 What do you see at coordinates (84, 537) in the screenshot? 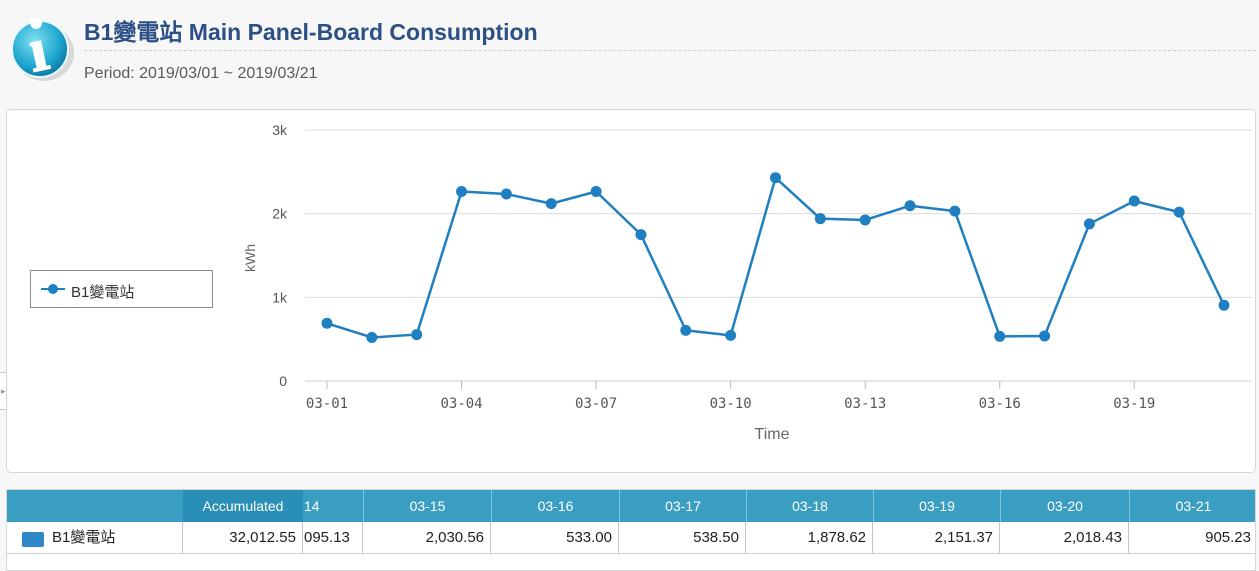
I see `row-name: B1變電站` at bounding box center [84, 537].